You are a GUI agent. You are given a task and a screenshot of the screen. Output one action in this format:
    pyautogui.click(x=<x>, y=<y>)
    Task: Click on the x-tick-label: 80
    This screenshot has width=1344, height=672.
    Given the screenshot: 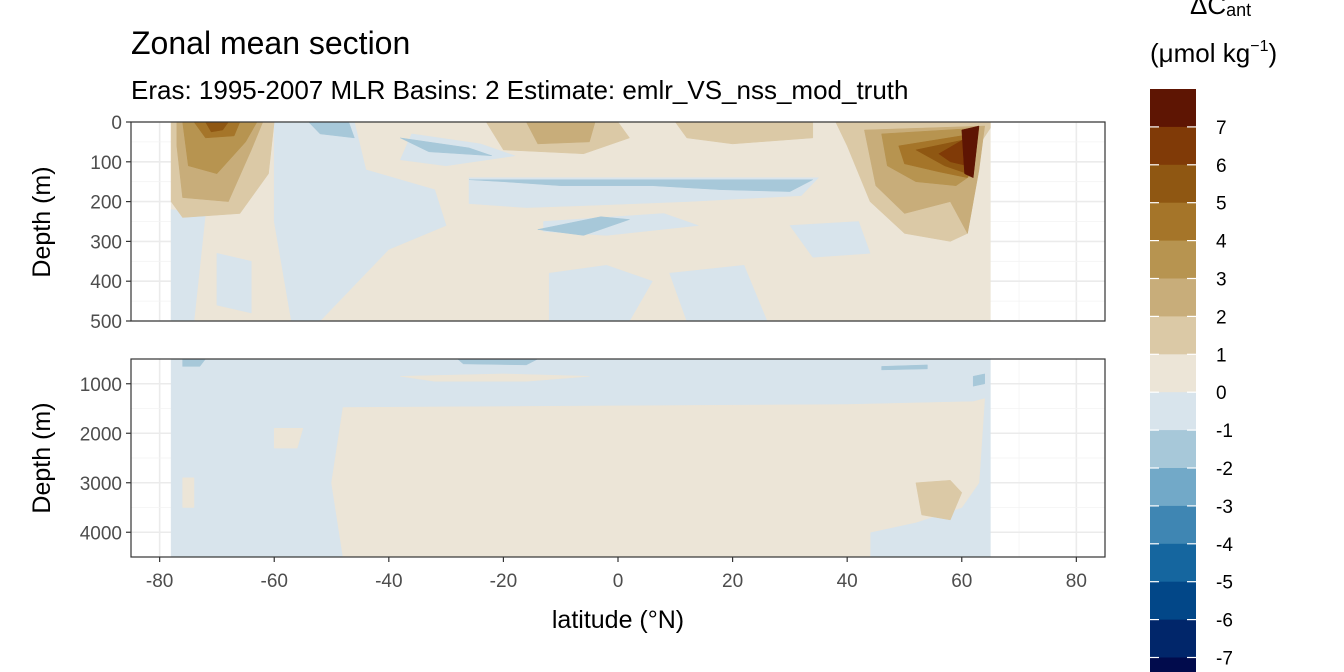 What is the action you would take?
    pyautogui.click(x=1076, y=581)
    